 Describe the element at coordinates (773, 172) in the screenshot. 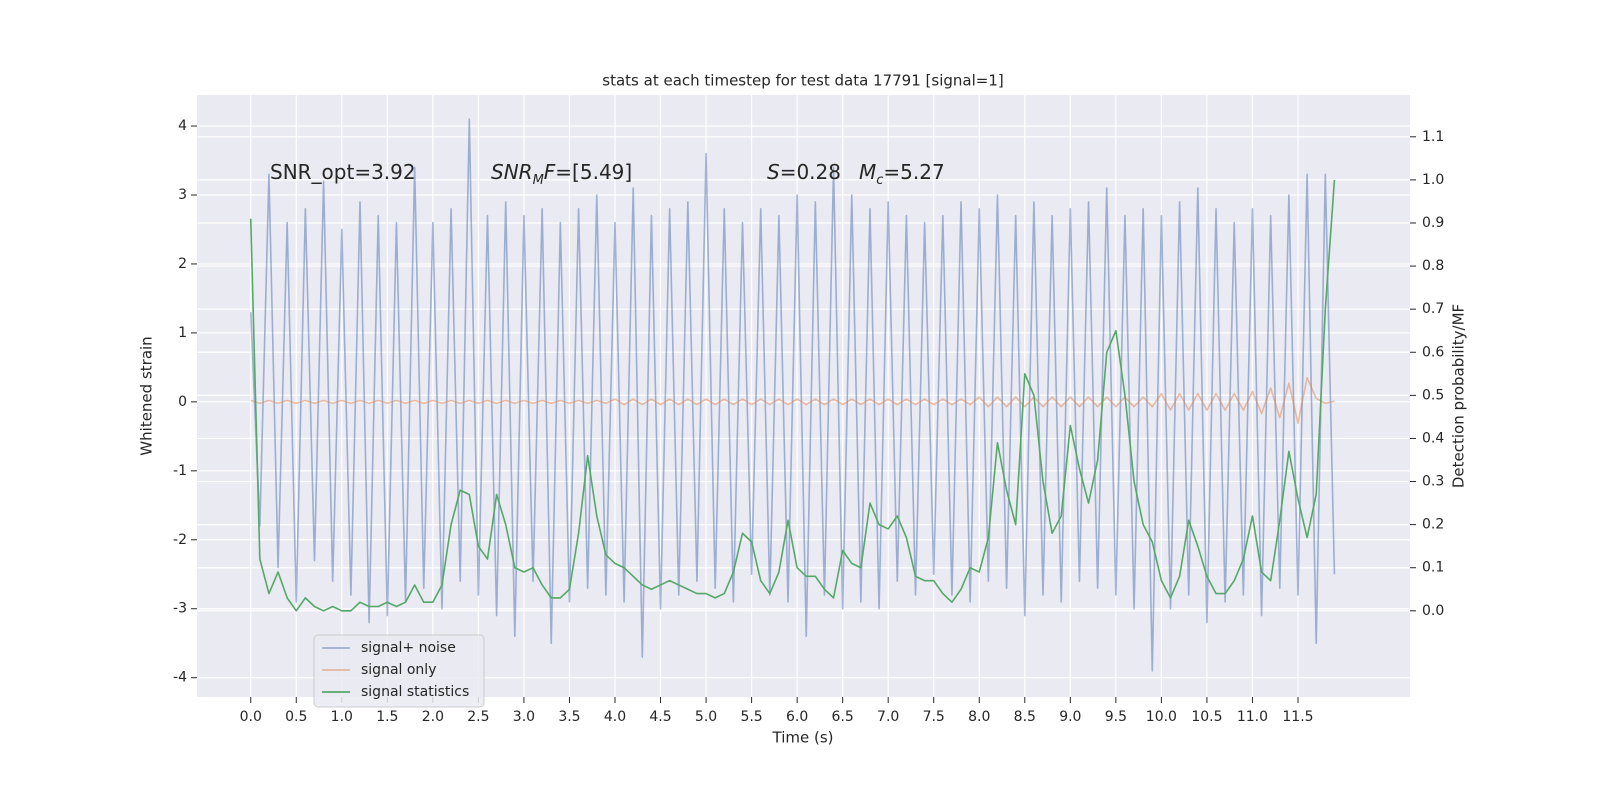

I see `annotation-part: S` at that location.